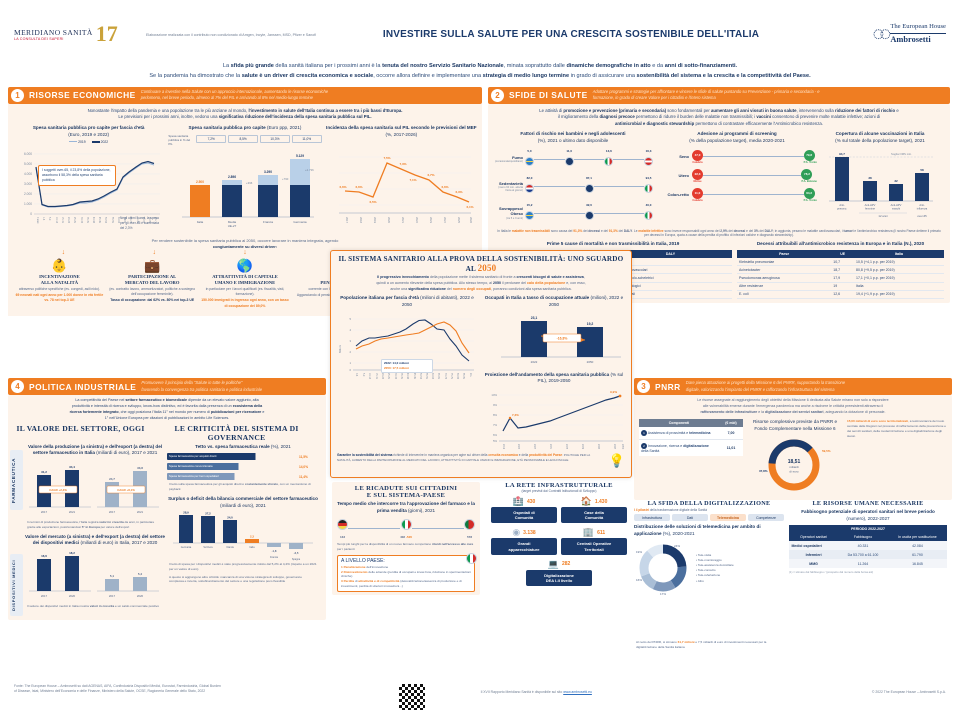 This screenshot has width=960, height=720. What do you see at coordinates (375, 220) in the screenshot?
I see `svg-text: 2019` at bounding box center [375, 220].